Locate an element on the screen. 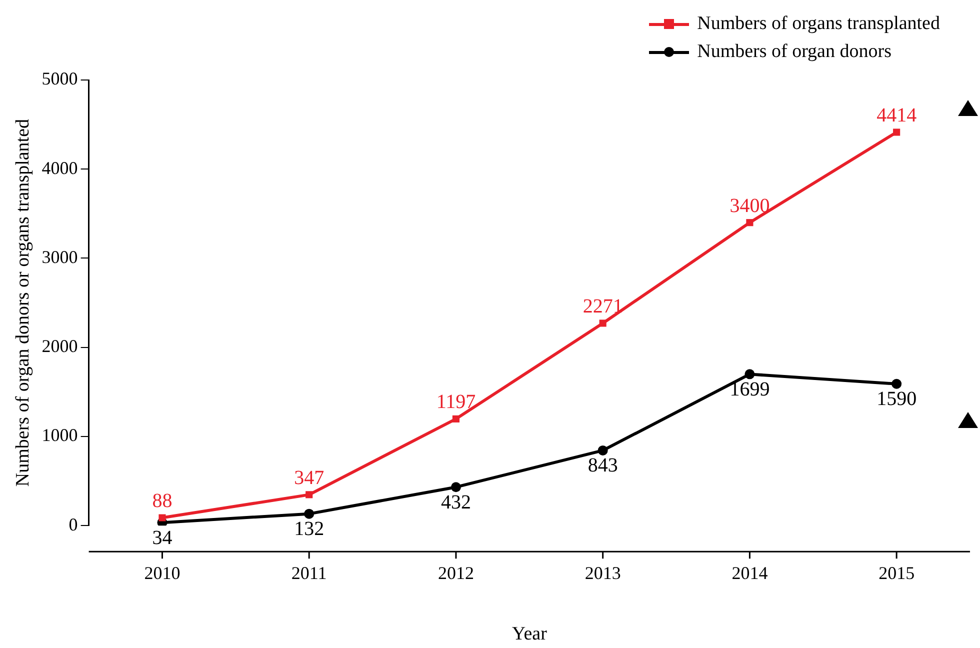 Image resolution: width=980 pixels, height=648 pixels. data-label: 4414 is located at coordinates (896, 115).